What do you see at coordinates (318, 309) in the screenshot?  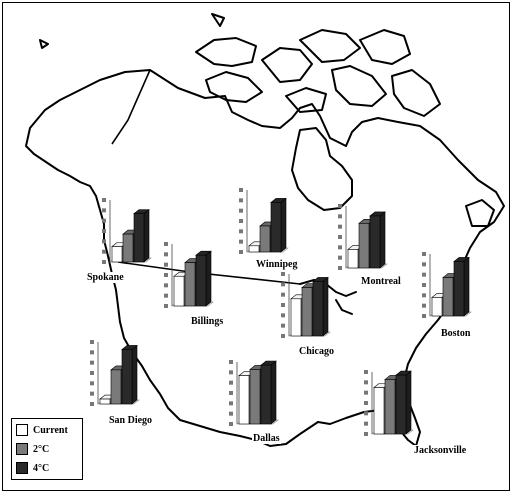 I see `bar-chicago-plus4` at bounding box center [318, 309].